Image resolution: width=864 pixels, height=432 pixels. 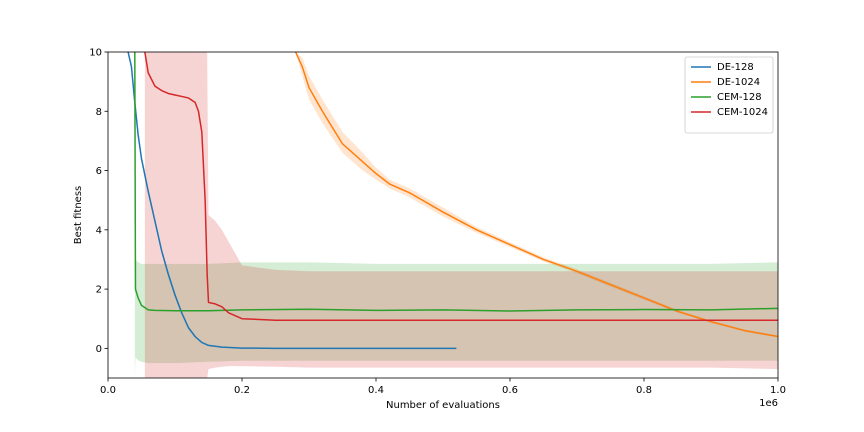 I want to click on legend-label: DE-1024, so click(x=738, y=82).